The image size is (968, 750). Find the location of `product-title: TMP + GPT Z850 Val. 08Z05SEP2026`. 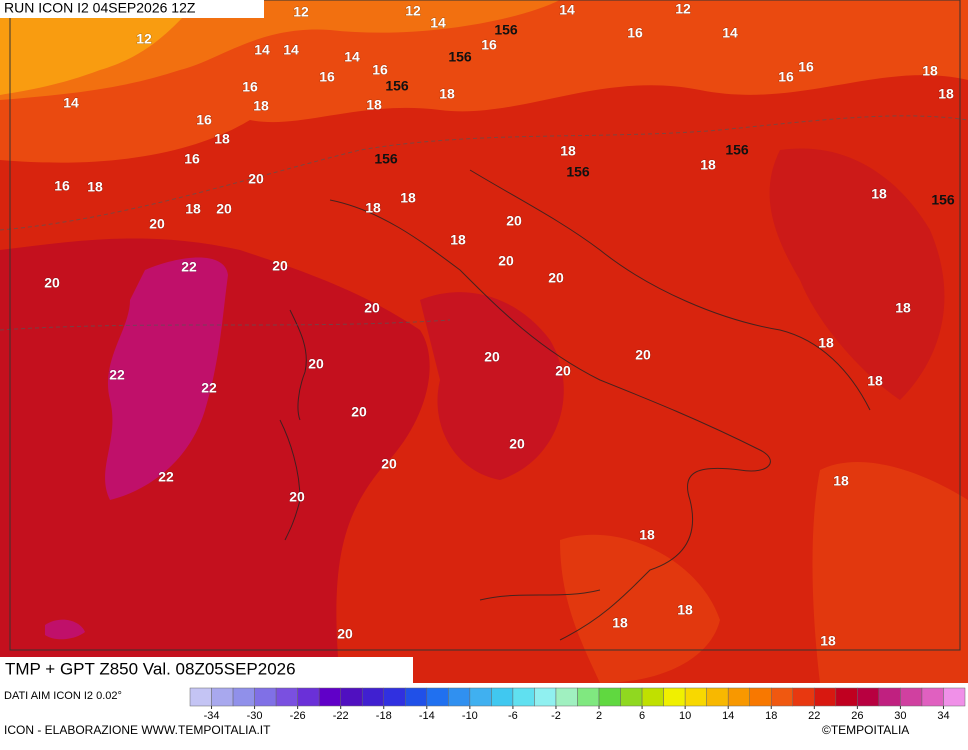

product-title: TMP + GPT Z850 Val. 08Z05SEP2026 is located at coordinates (150, 668).